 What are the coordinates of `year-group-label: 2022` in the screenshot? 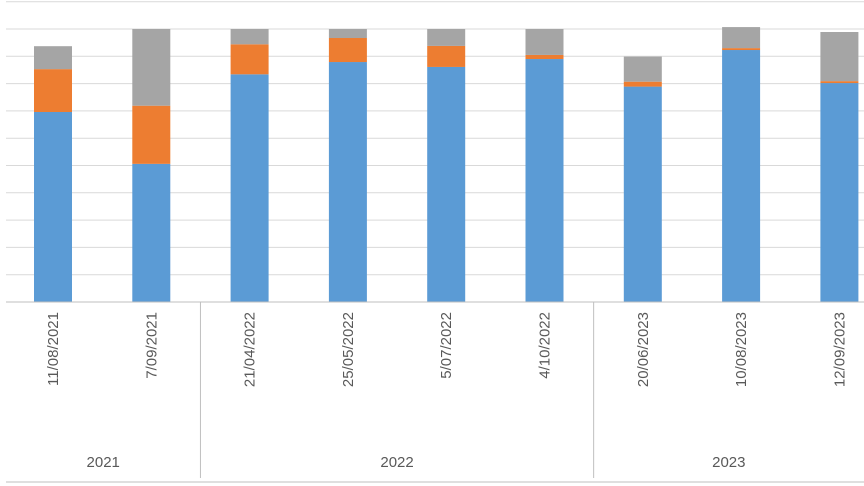 It's located at (396, 462).